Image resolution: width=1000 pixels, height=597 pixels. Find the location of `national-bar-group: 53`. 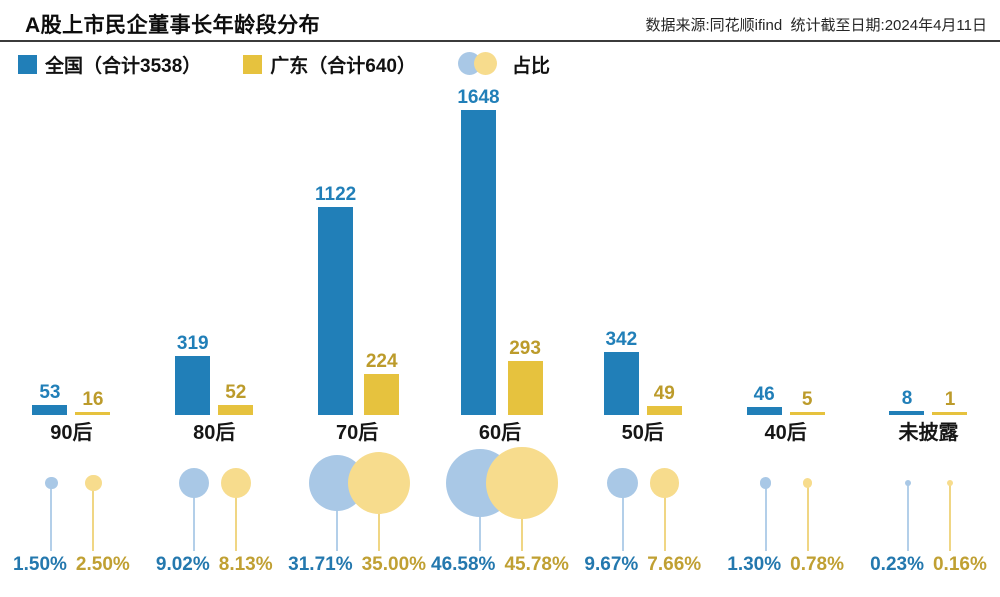

national-bar-group: 53 is located at coordinates (50, 398).